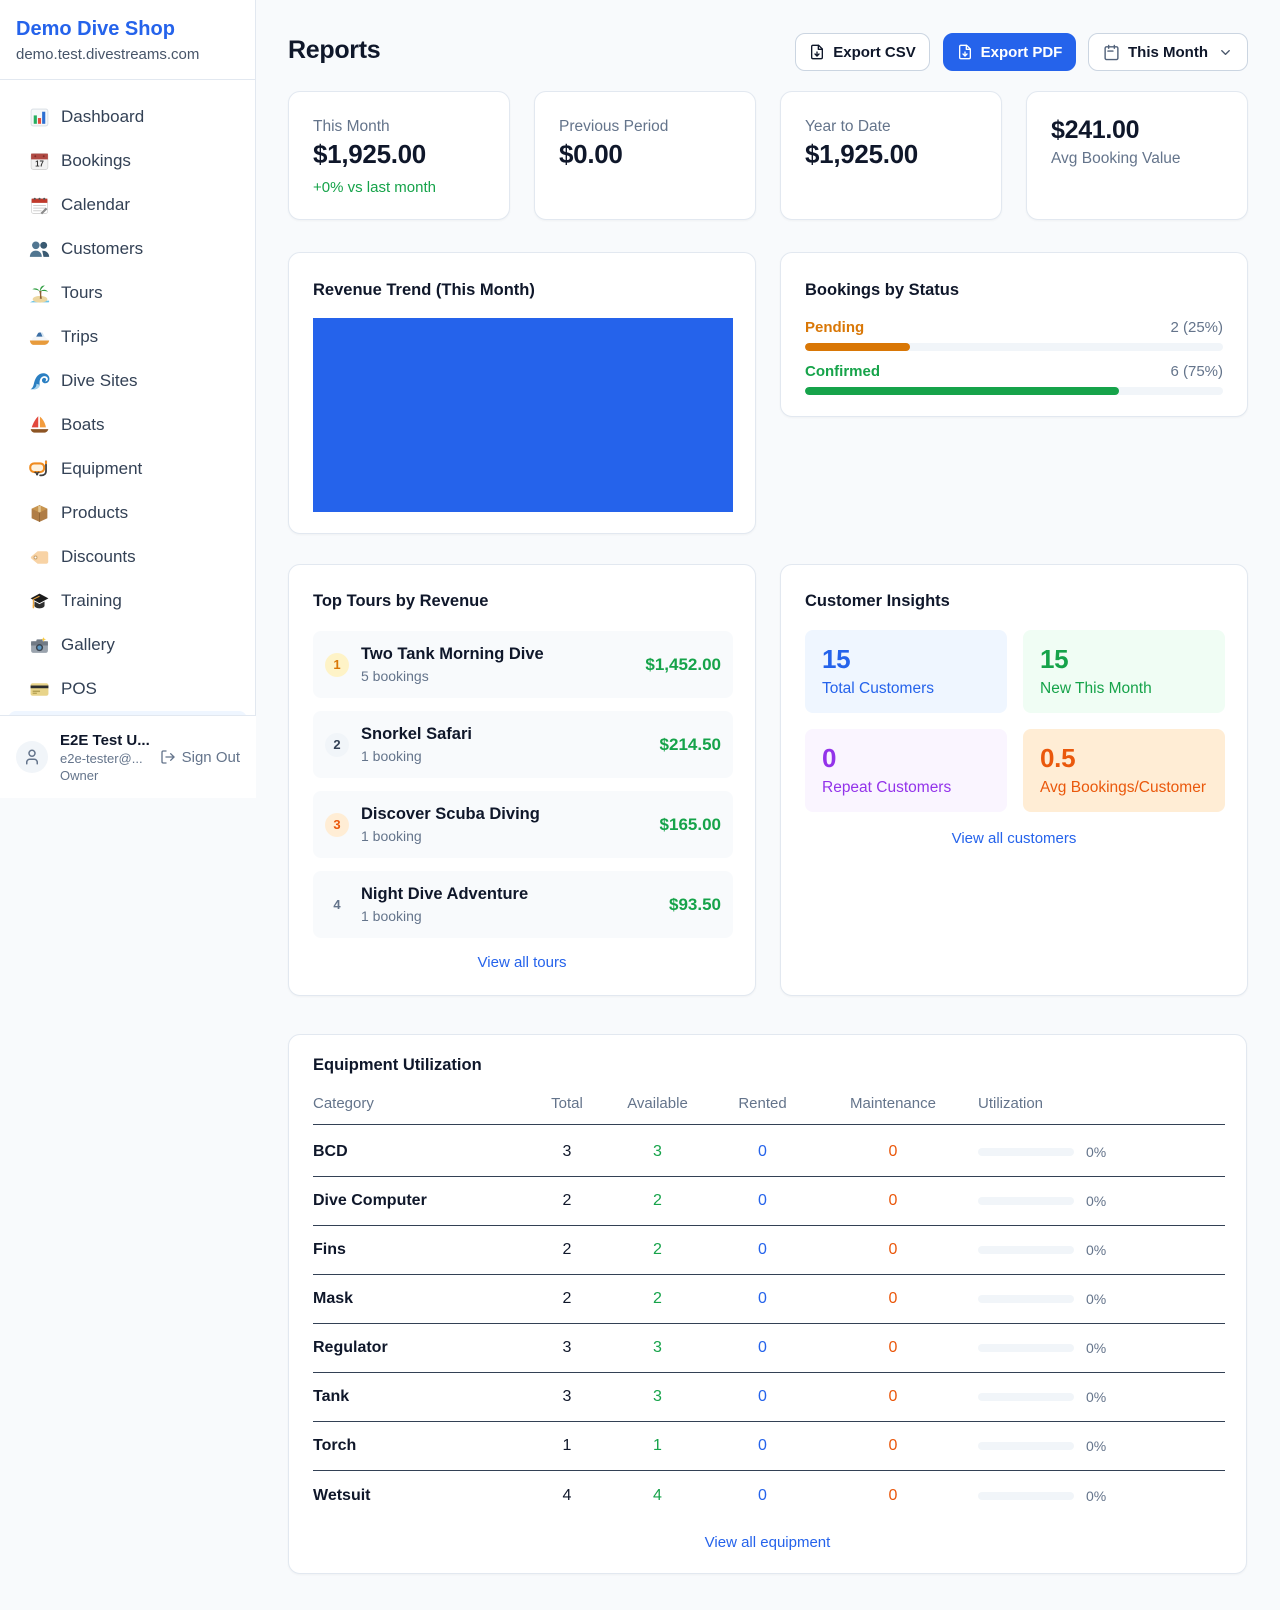 This screenshot has width=1280, height=1610. I want to click on svg-text: 17, so click(39, 163).